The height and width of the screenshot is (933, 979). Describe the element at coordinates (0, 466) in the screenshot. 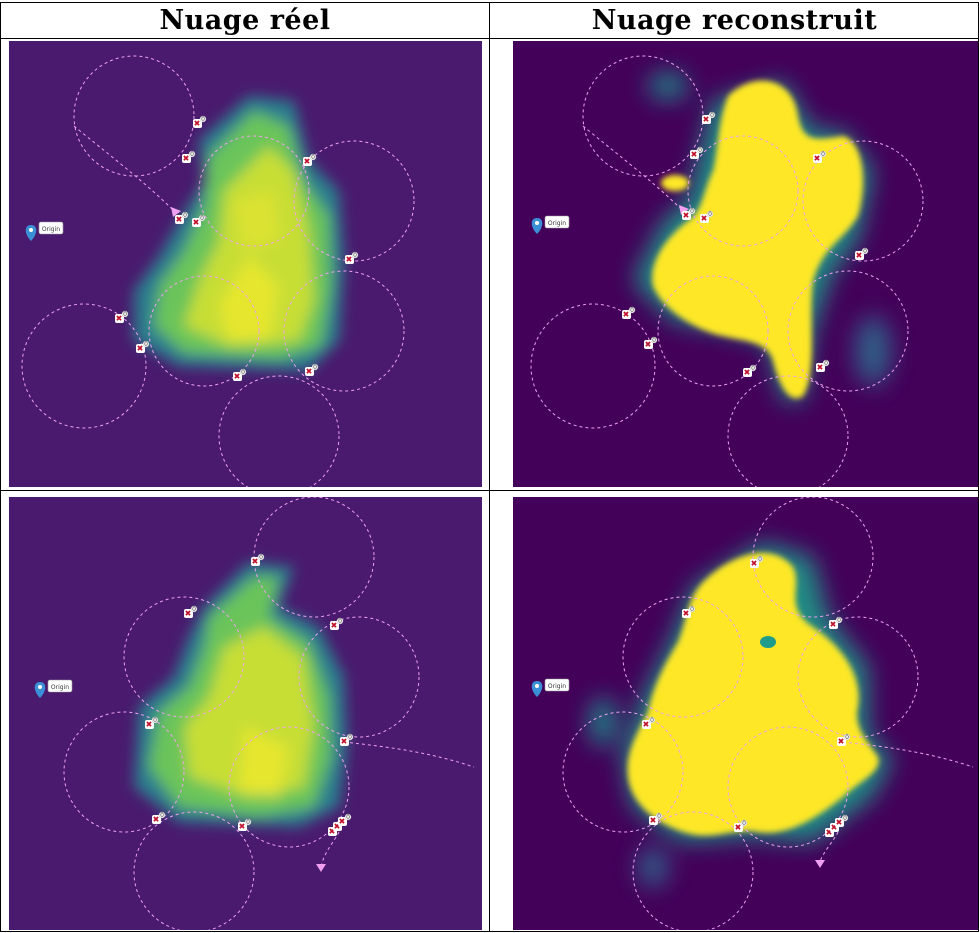

I see `left-border` at that location.